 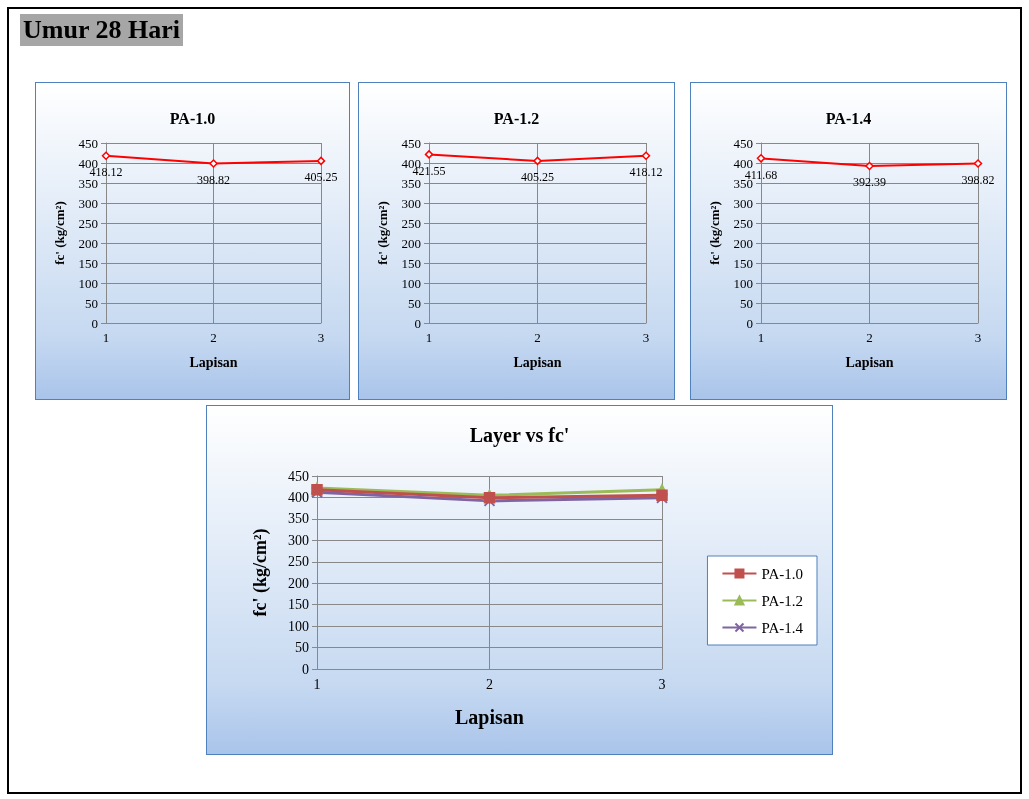 I want to click on data-label: 418.12, so click(x=646, y=172).